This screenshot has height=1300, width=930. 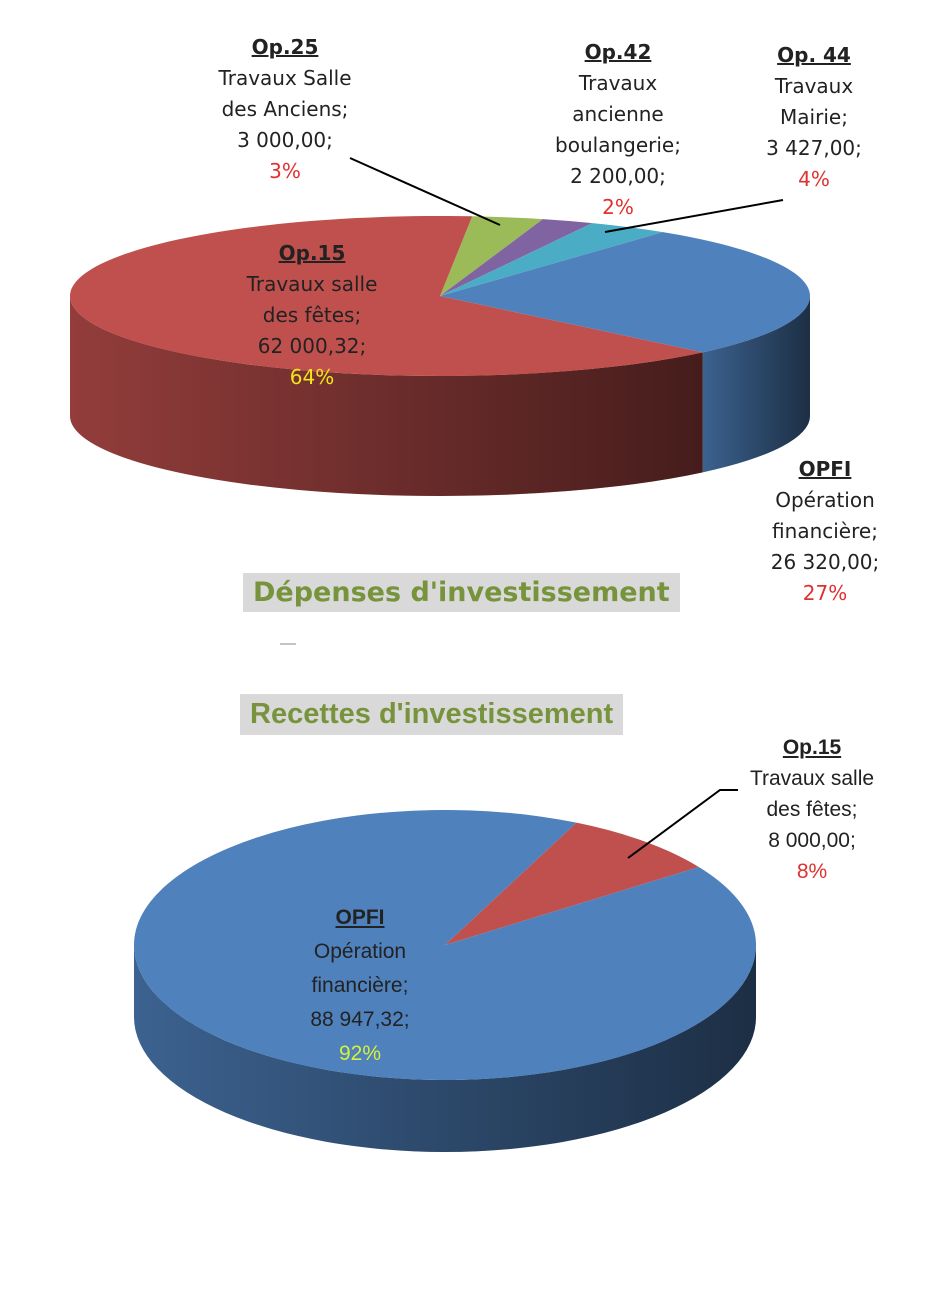 I want to click on slice-value: 2 200,00;, so click(x=618, y=176).